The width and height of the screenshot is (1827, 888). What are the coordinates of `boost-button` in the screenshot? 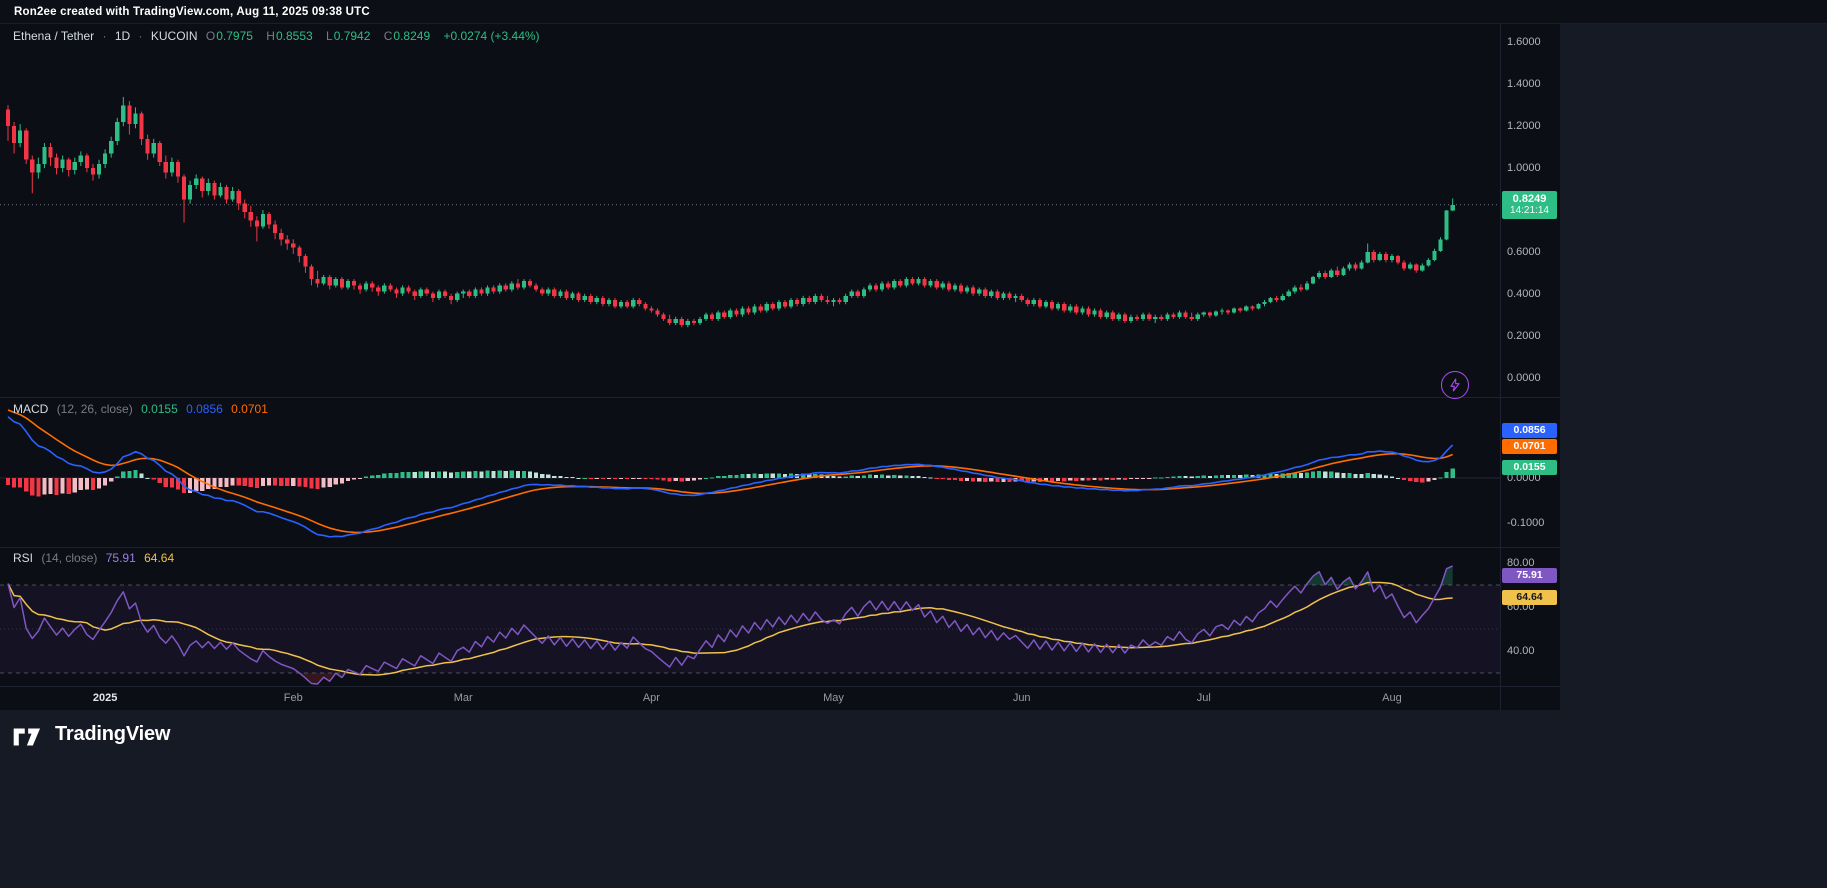 It's located at (1455, 385).